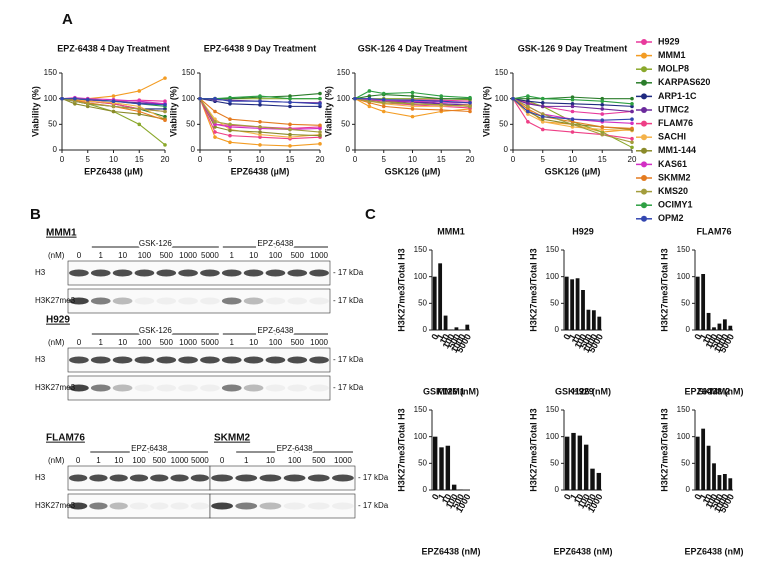  Describe the element at coordinates (35, 111) in the screenshot. I see `y-axis-label: Viability (%)` at that location.